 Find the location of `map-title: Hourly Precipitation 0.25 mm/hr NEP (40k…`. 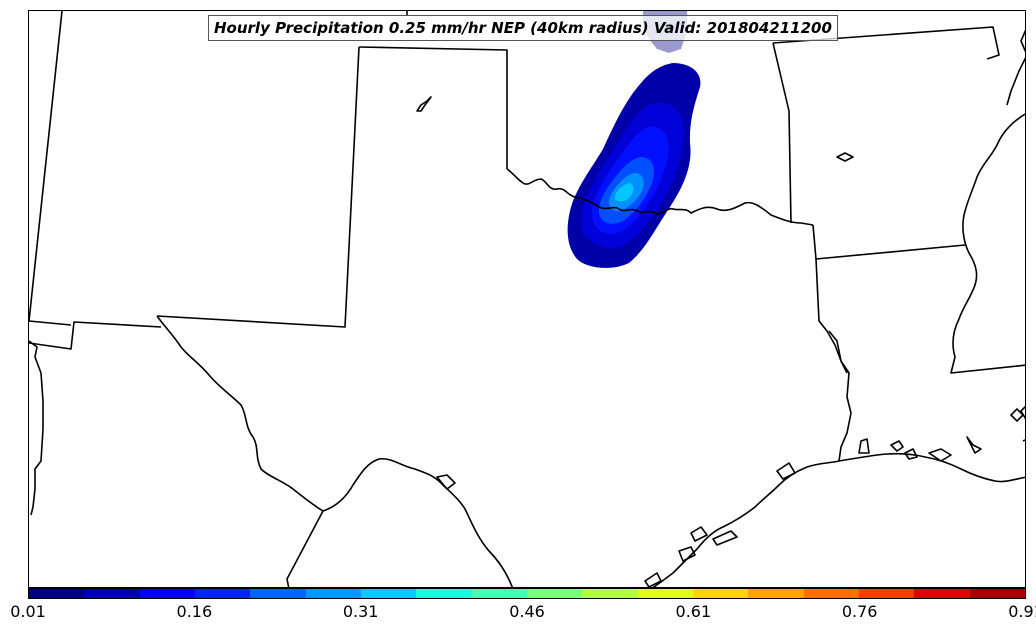

map-title: Hourly Precipitation 0.25 mm/hr NEP (40k… is located at coordinates (523, 28).